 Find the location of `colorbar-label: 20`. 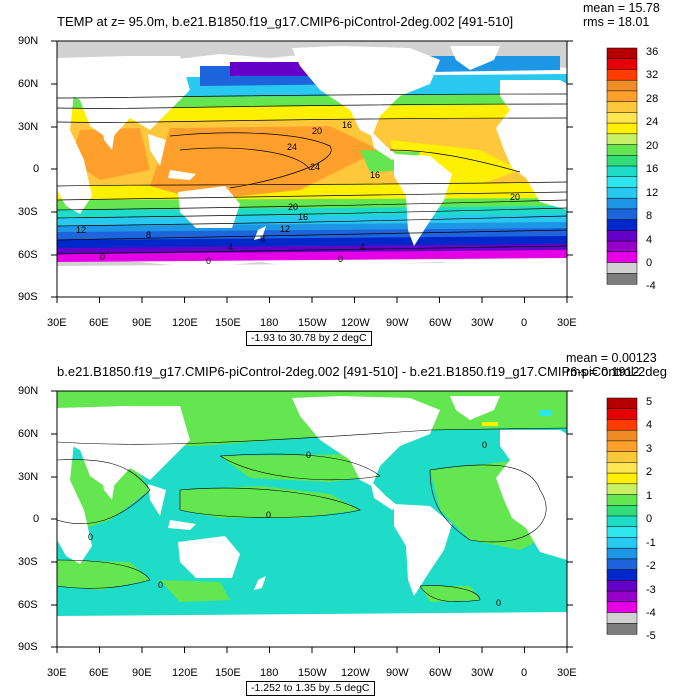

colorbar-label: 20 is located at coordinates (652, 146).